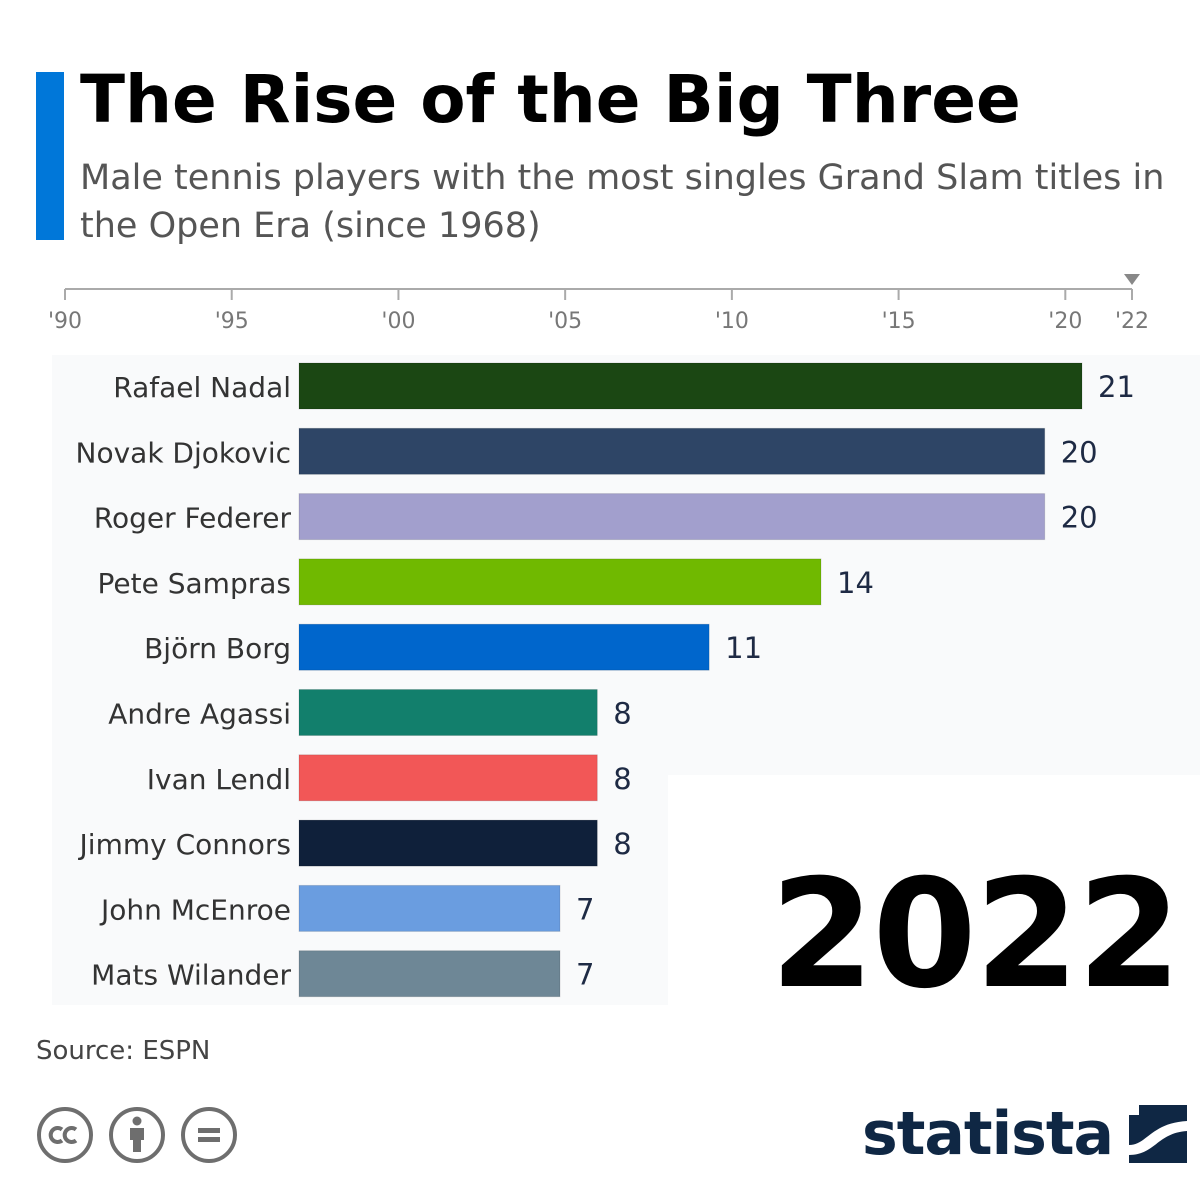 The height and width of the screenshot is (1200, 1200). Describe the element at coordinates (988, 1134) in the screenshot. I see `brand-name: statista` at that location.